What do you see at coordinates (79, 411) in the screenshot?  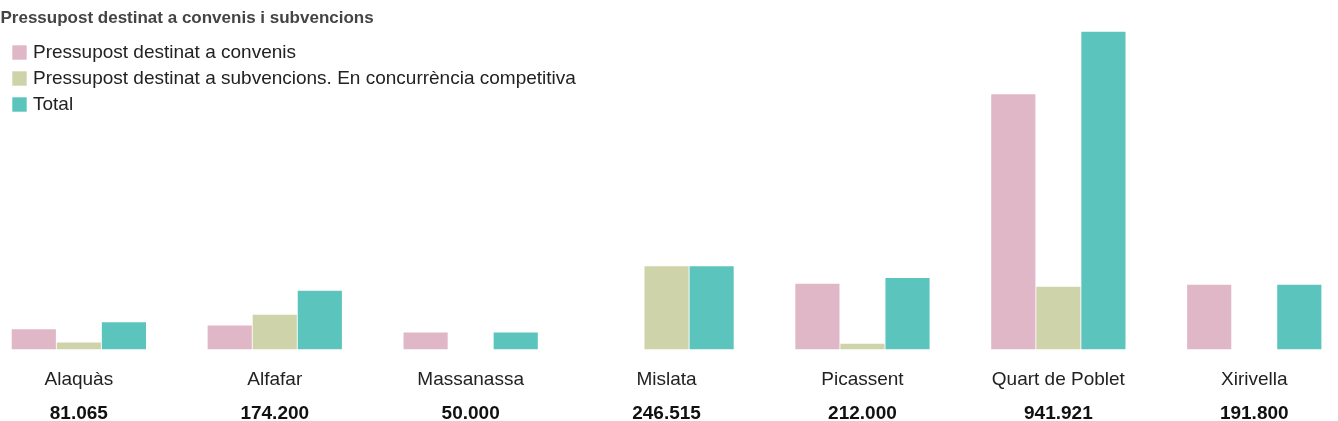 I see `data-label: 81.065` at bounding box center [79, 411].